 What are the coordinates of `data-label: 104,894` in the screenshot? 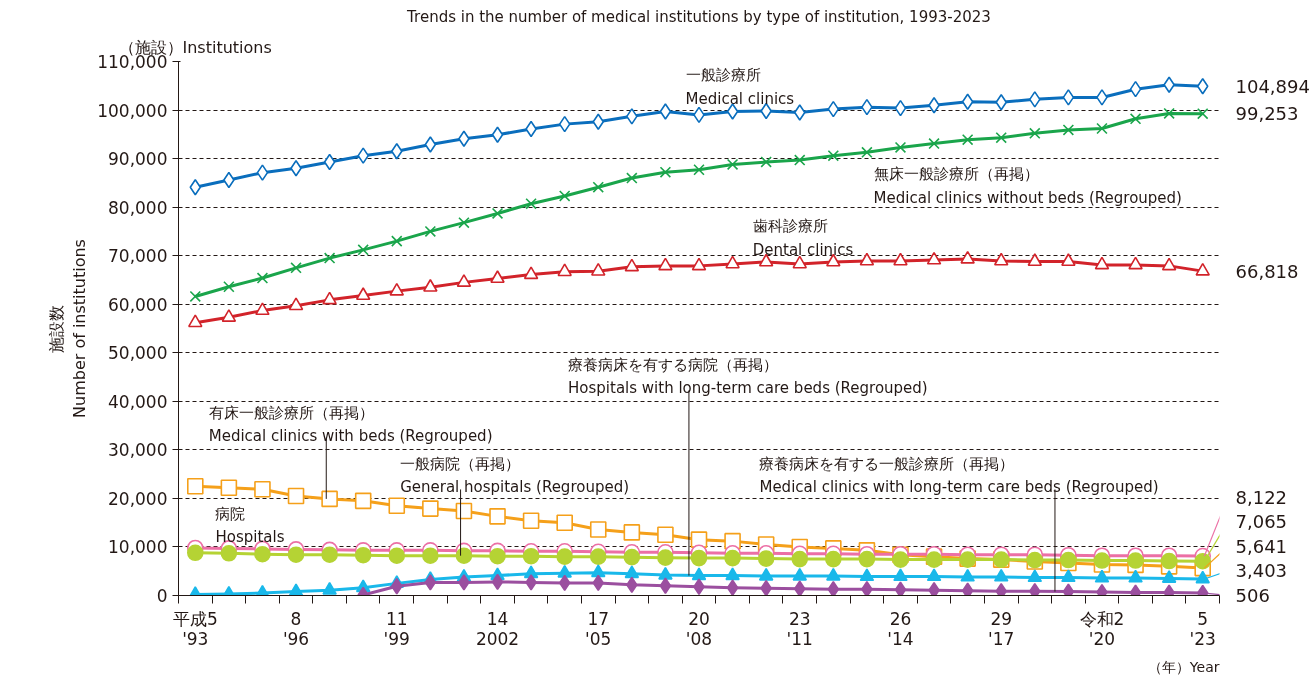 It's located at (1272, 86).